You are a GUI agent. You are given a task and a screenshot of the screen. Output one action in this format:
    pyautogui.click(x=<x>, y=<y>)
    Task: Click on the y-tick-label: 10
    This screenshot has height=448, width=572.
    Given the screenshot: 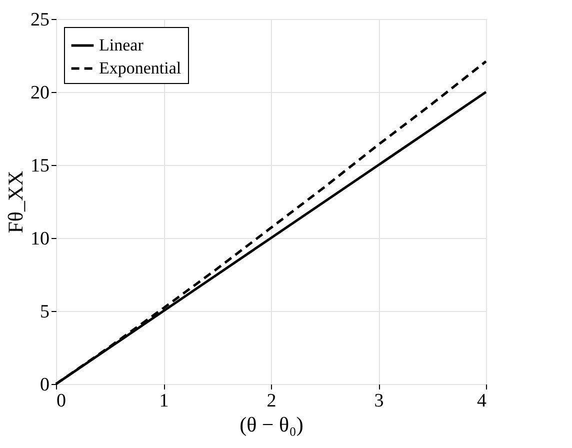 What is the action you would take?
    pyautogui.click(x=40, y=239)
    